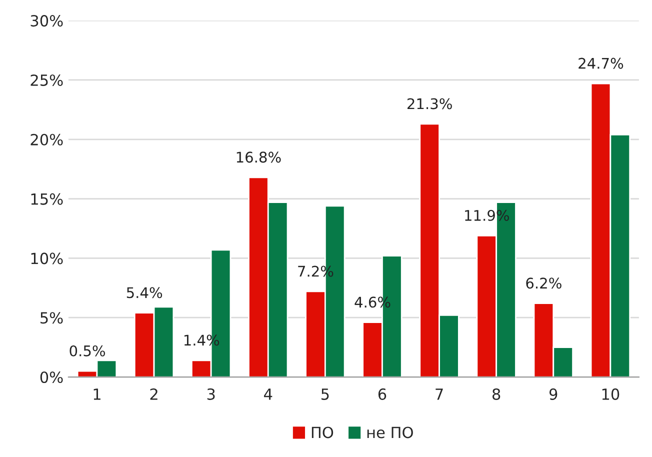 Image resolution: width=652 pixels, height=457 pixels. What do you see at coordinates (611, 394) in the screenshot?
I see `x-tick-label: 10` at bounding box center [611, 394].